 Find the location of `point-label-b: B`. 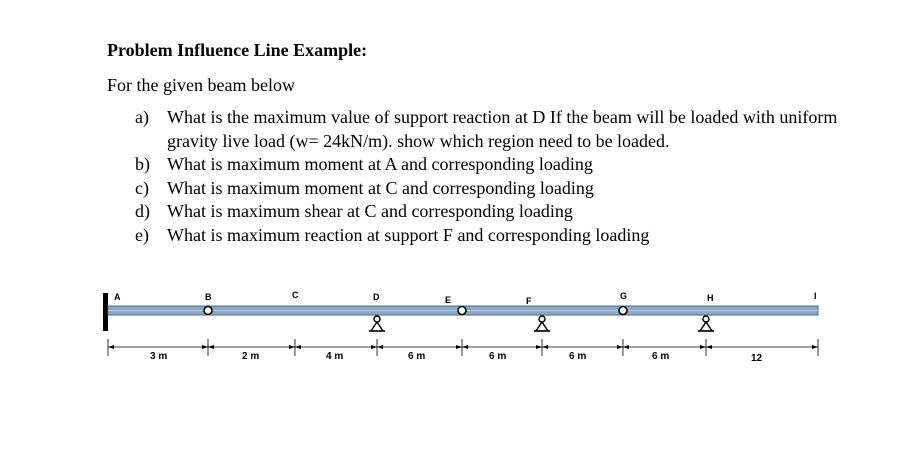

point-label-b: B is located at coordinates (208, 297).